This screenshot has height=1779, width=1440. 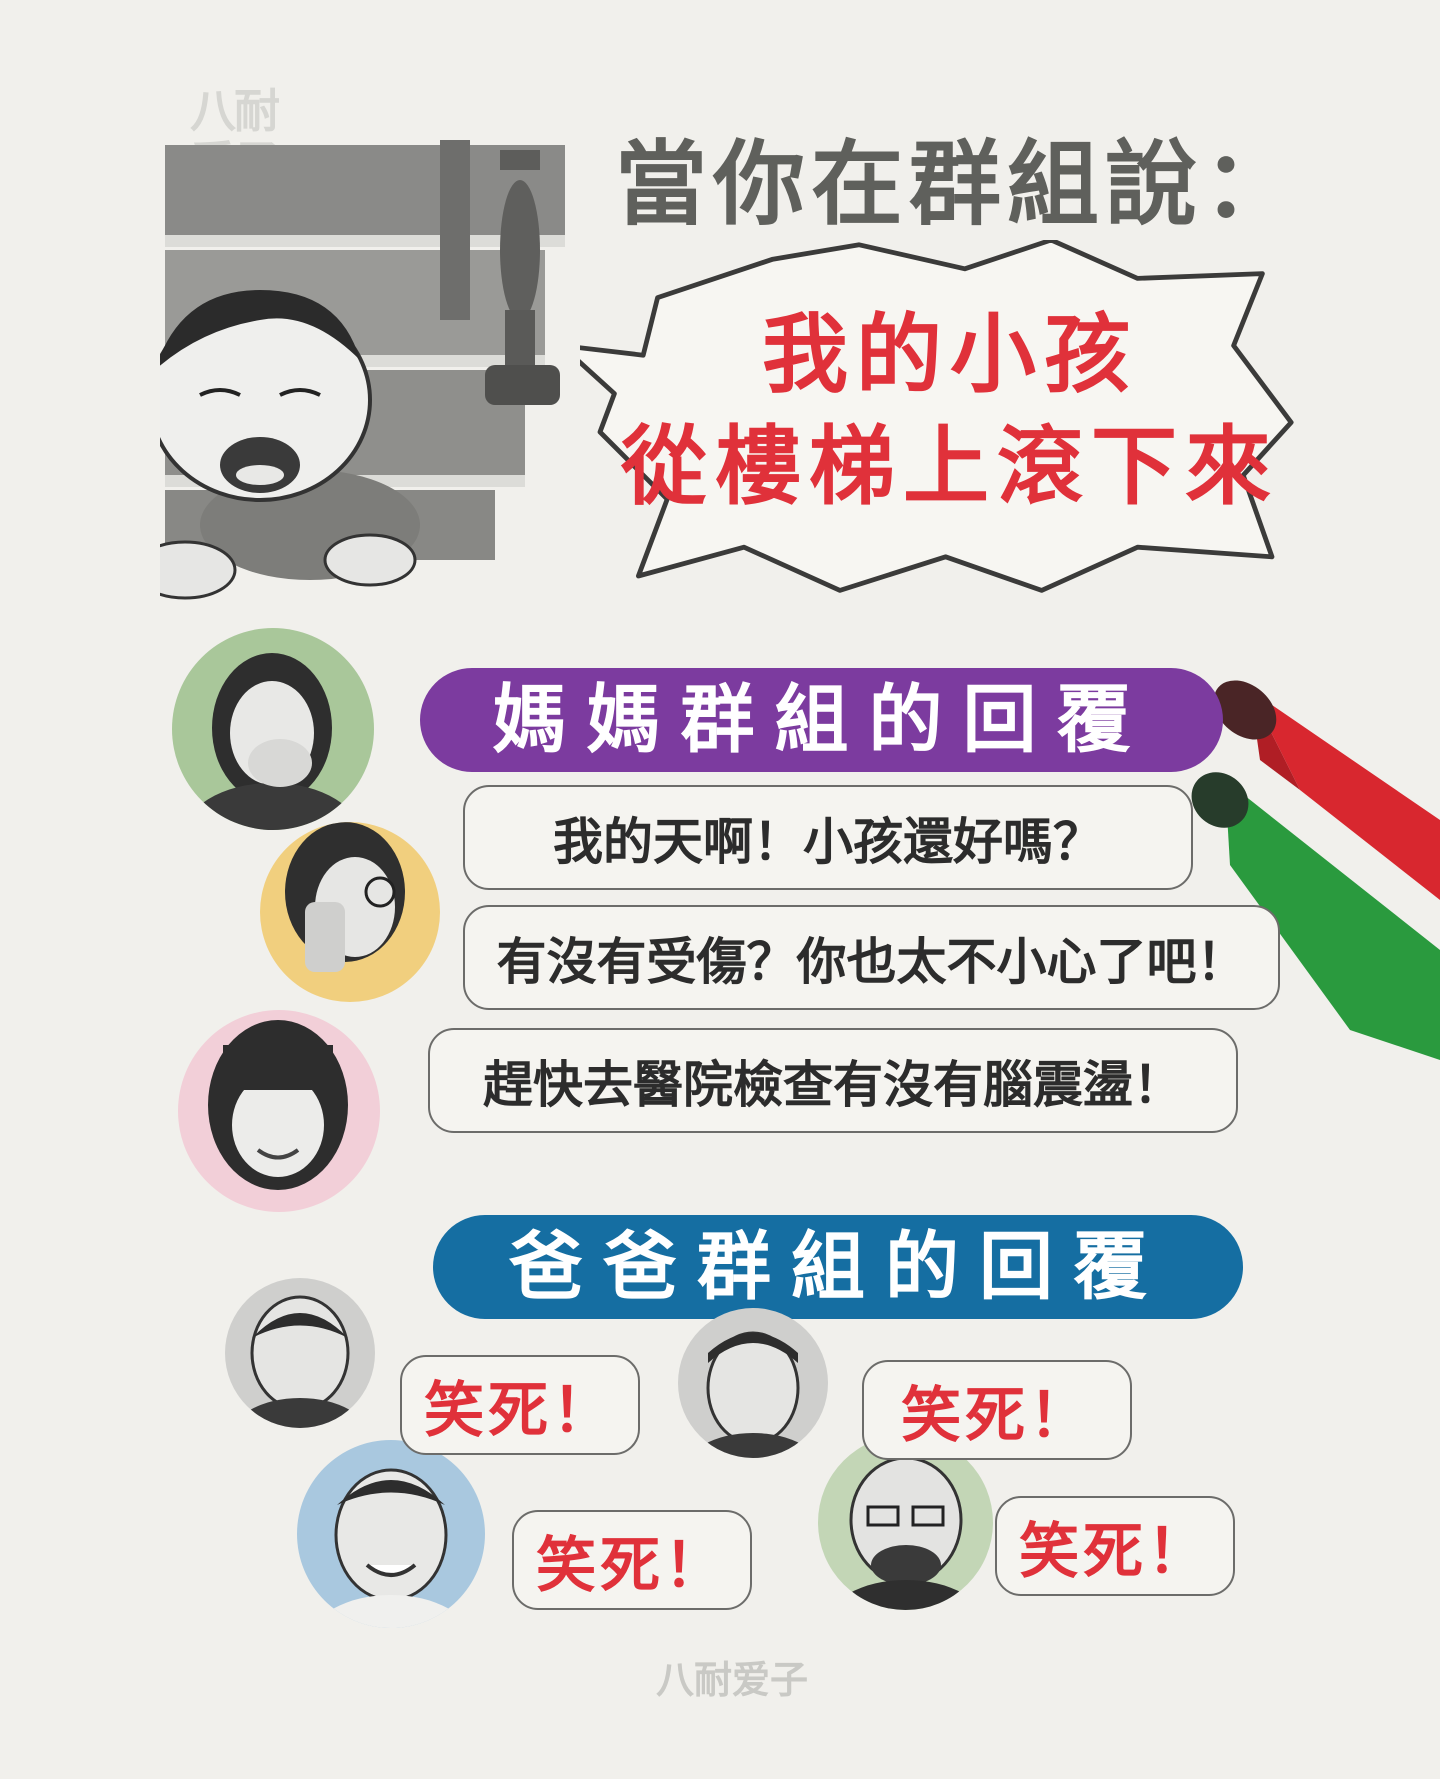 I want to click on man-with-glasses-icon, so click(x=753, y=1394).